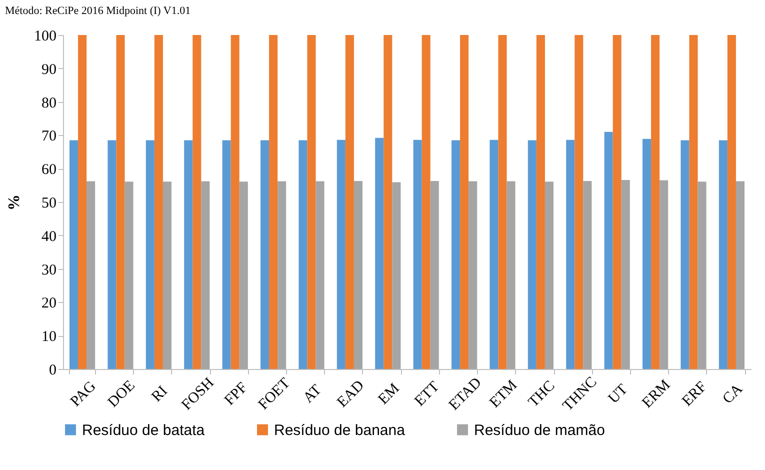 The height and width of the screenshot is (470, 765). I want to click on x-tick-label: FPF, so click(236, 394).